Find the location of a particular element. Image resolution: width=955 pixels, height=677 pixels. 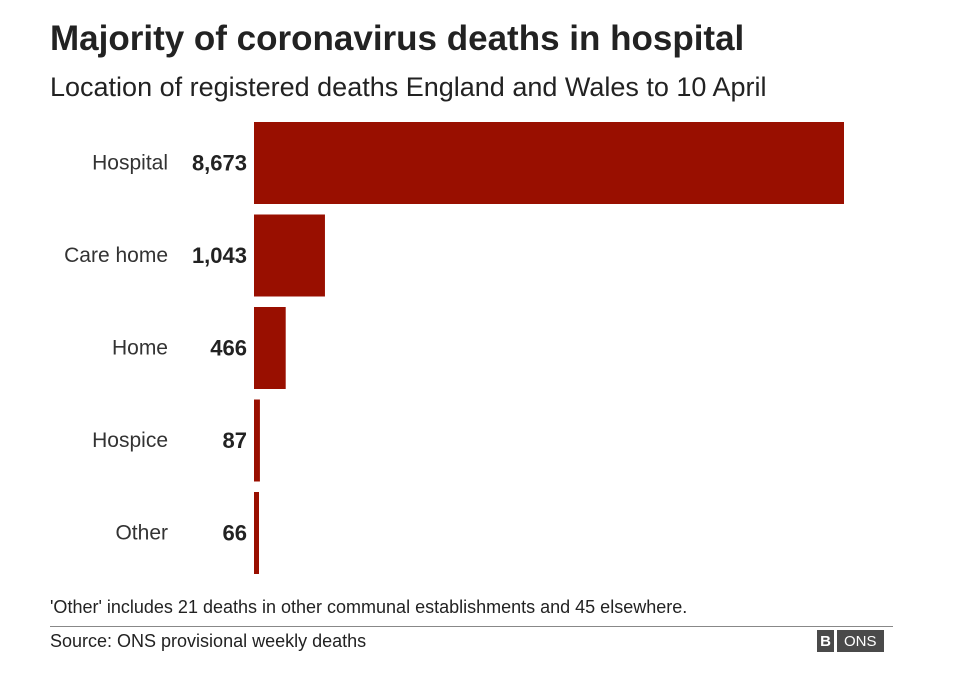

logo-ons-block: ONS is located at coordinates (860, 641).